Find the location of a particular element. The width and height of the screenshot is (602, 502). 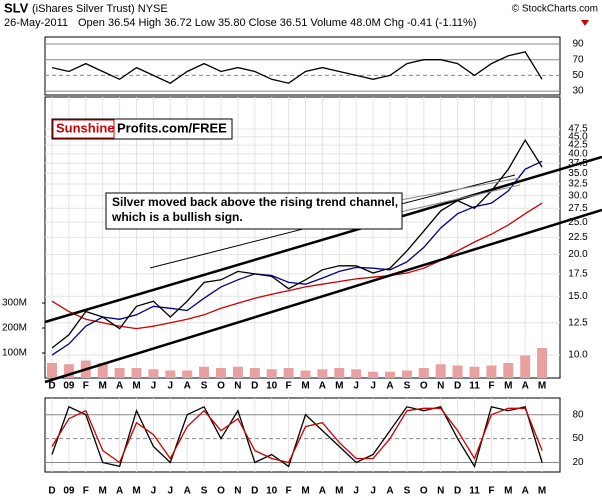

x-tick-label: 10 is located at coordinates (272, 386).